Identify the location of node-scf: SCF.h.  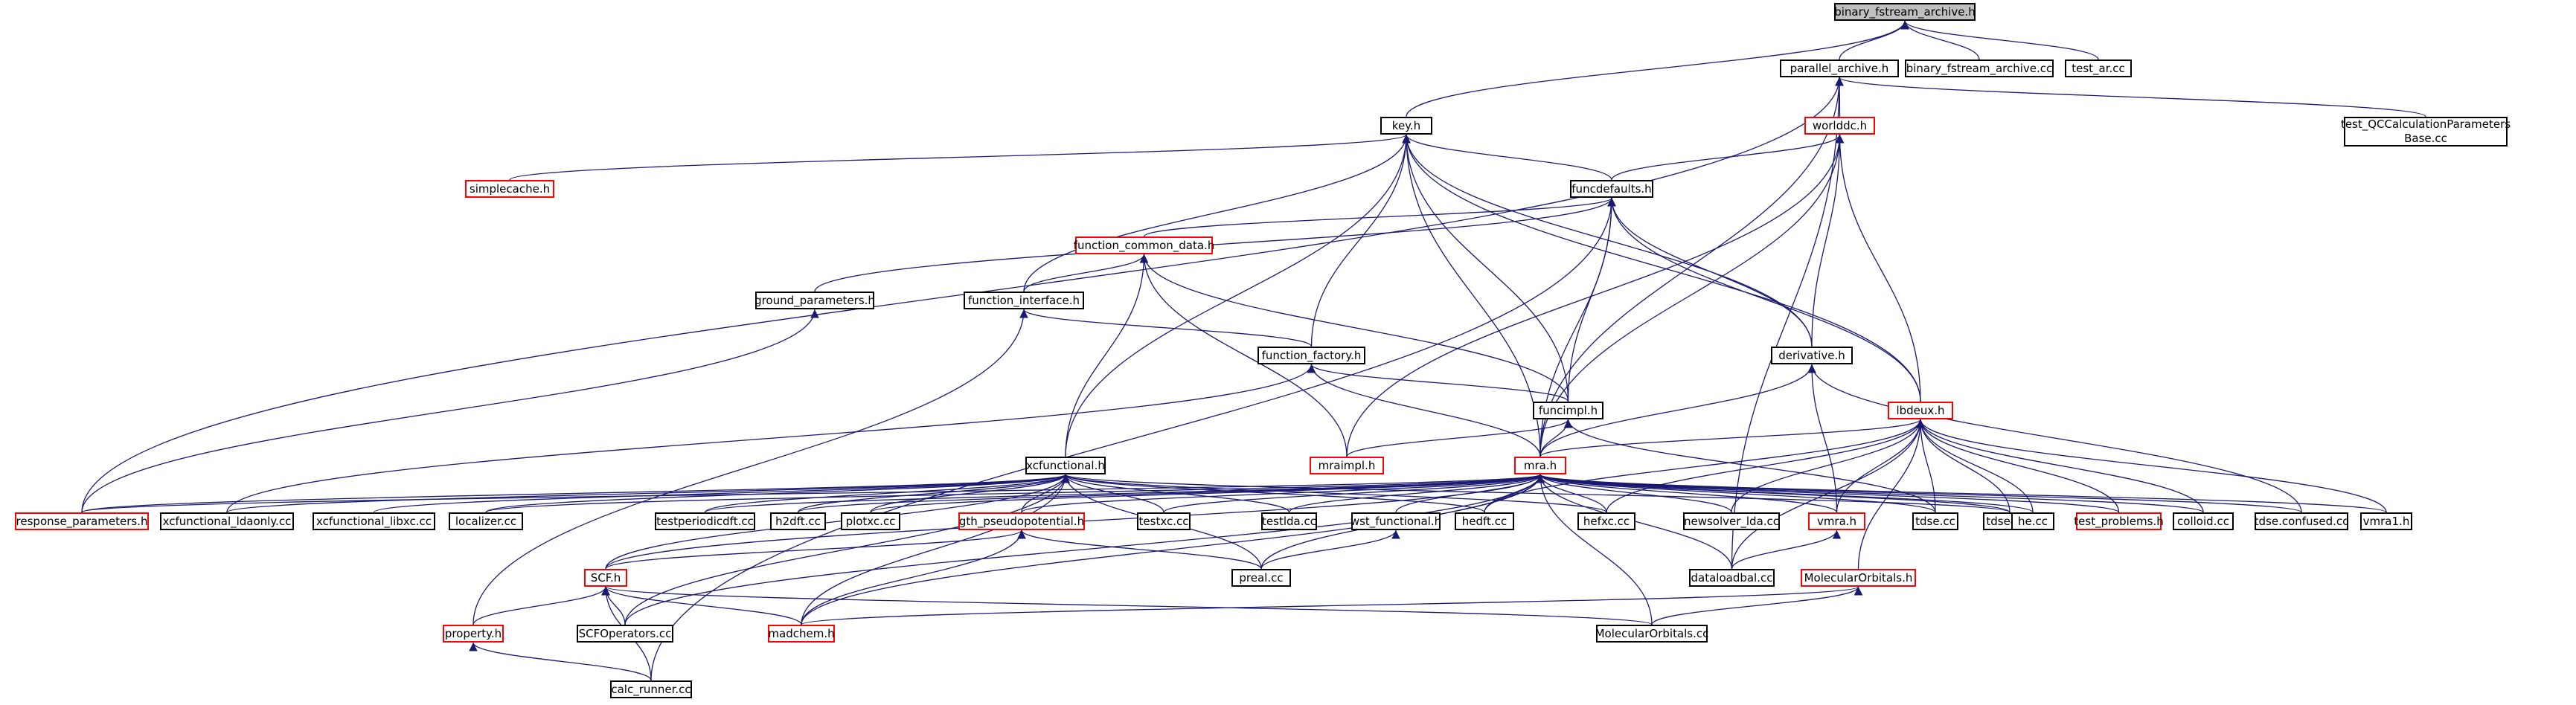
(606, 578).